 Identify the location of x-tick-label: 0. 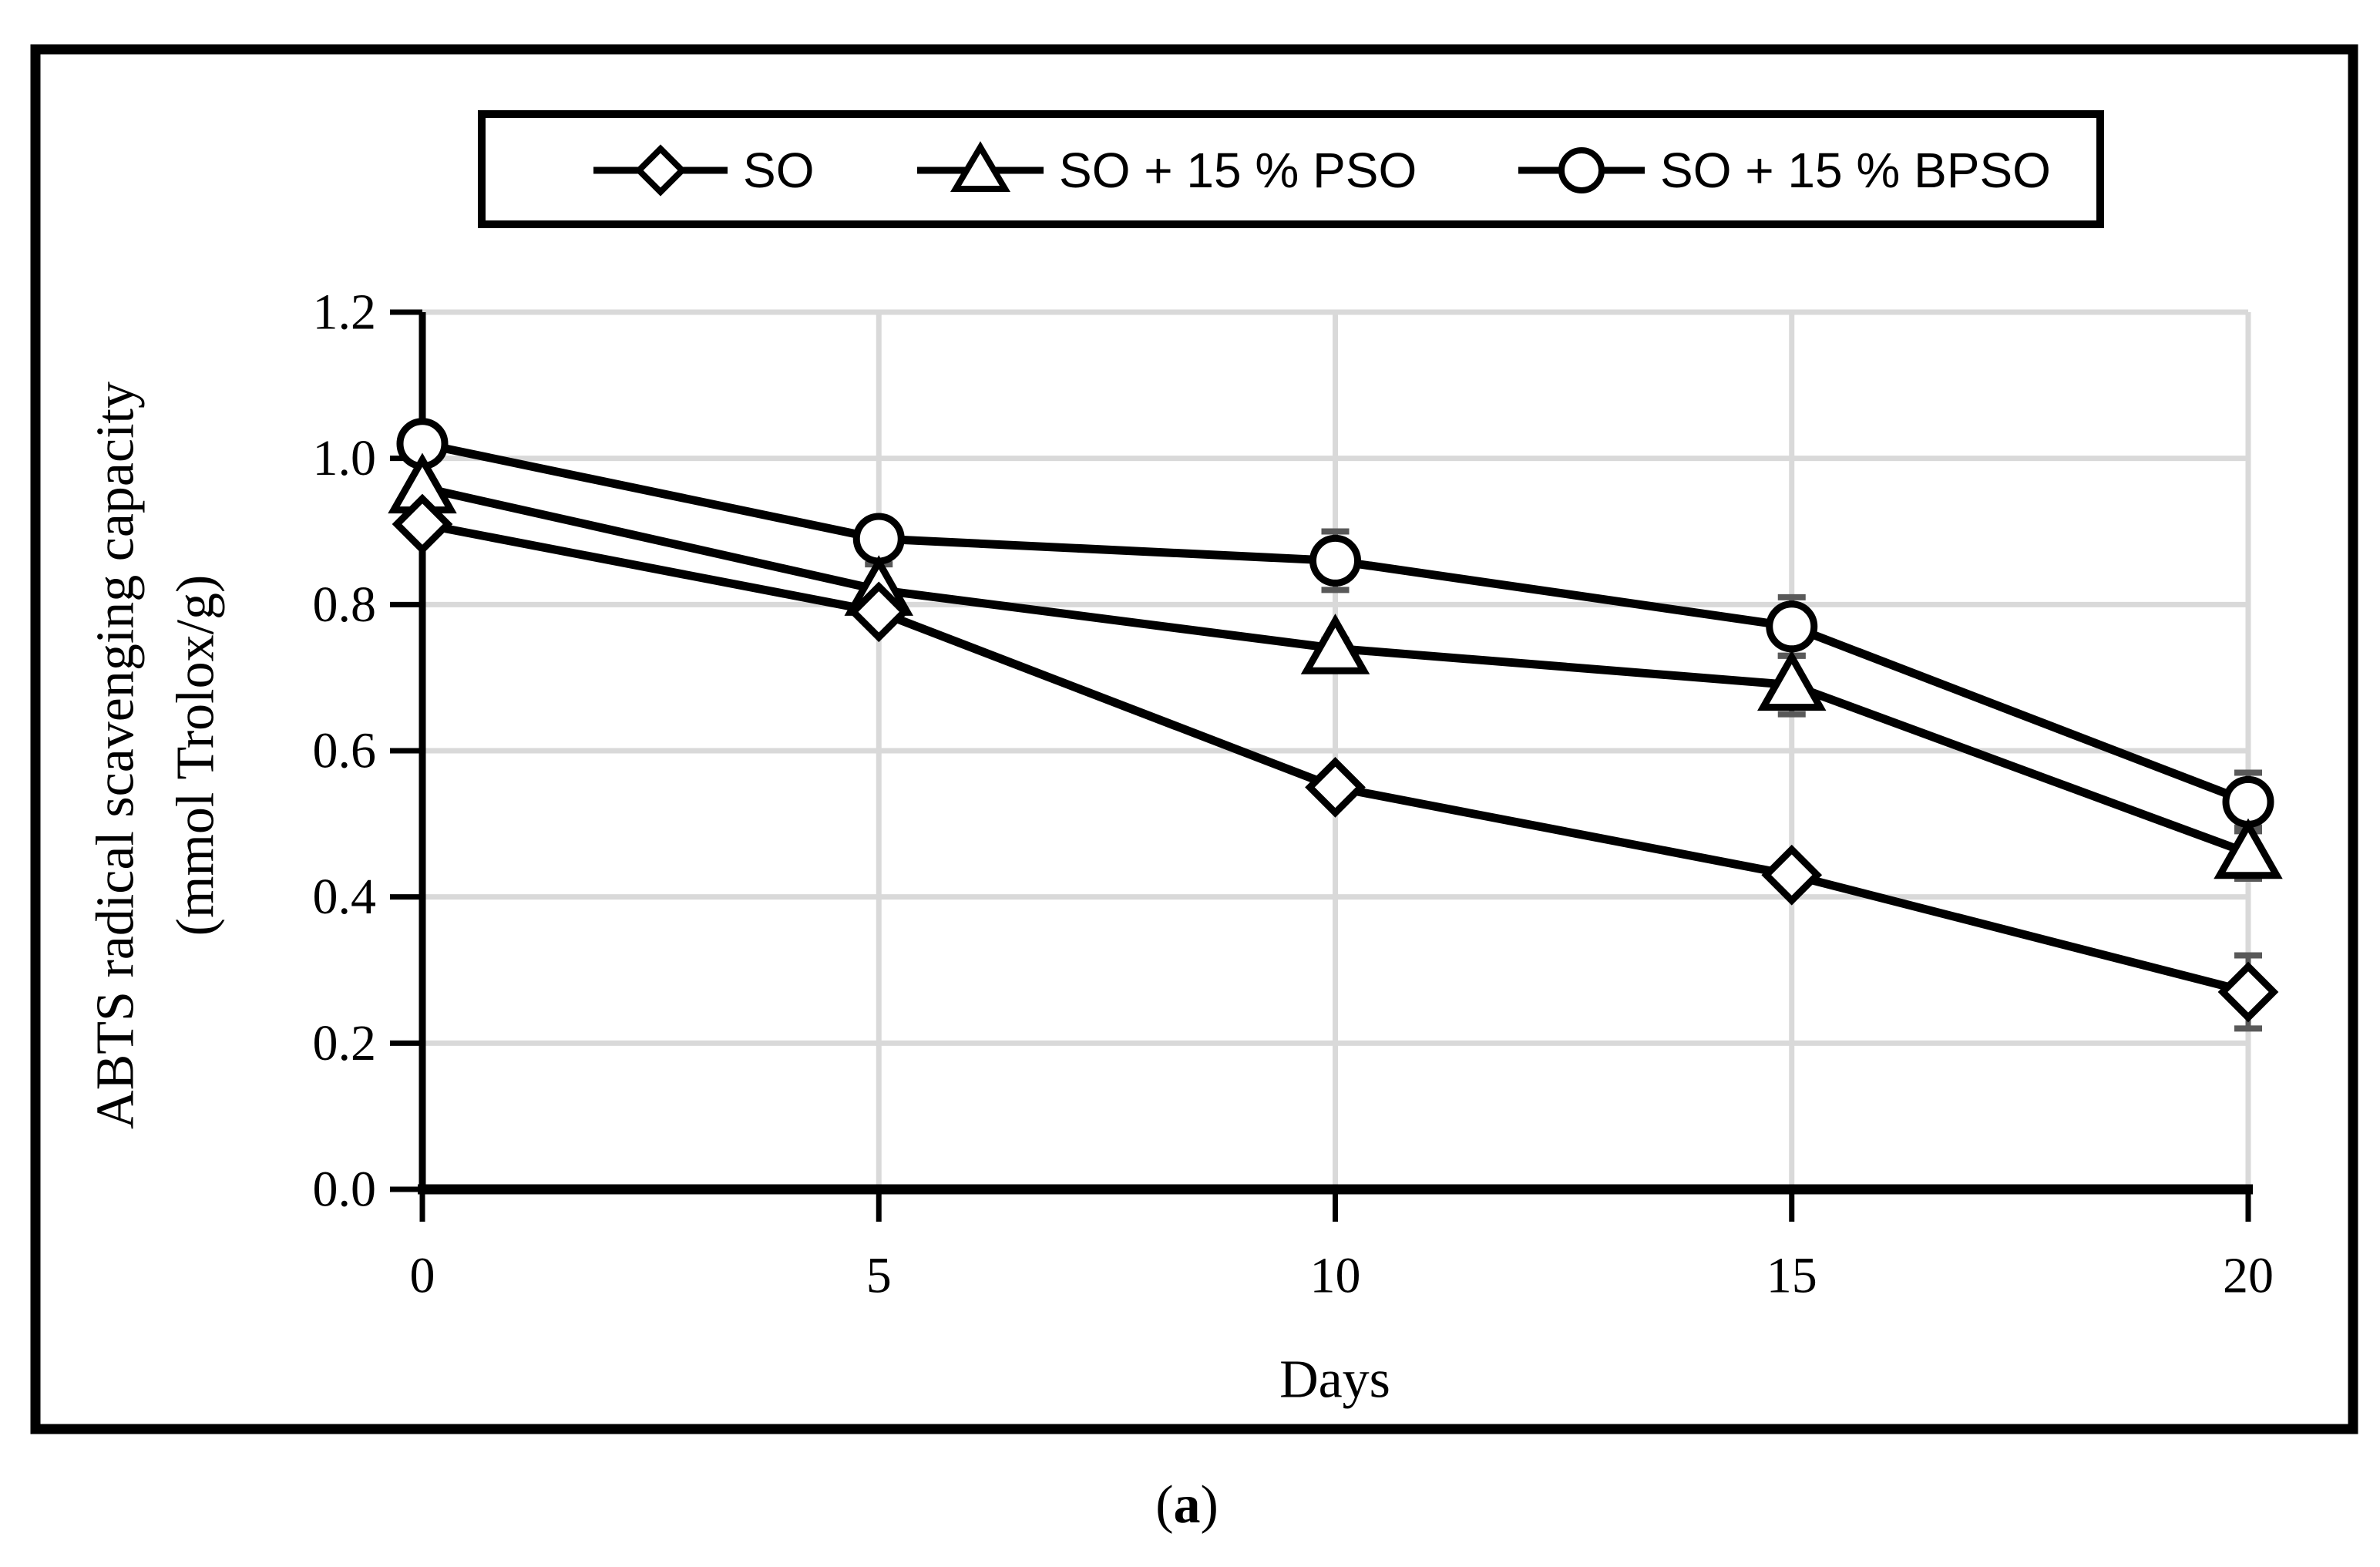
(422, 1276).